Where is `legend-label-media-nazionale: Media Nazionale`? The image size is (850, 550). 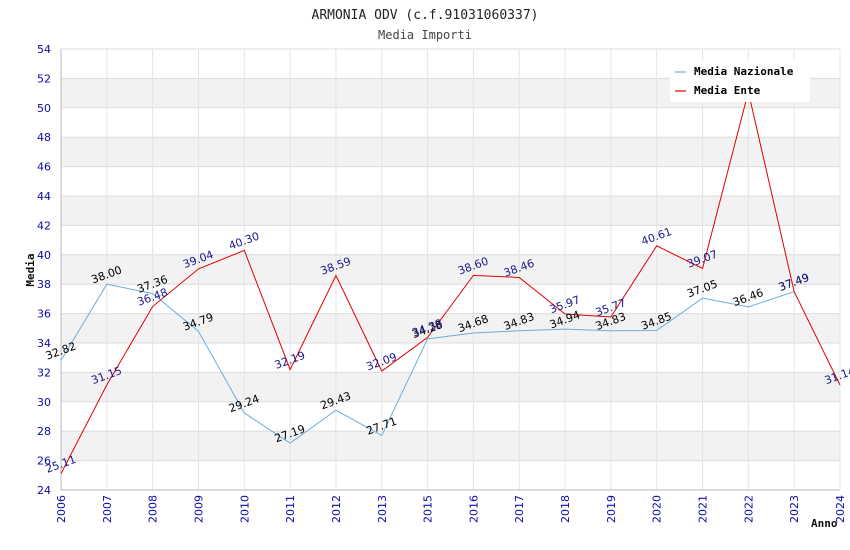 legend-label-media-nazionale: Media Nazionale is located at coordinates (744, 71).